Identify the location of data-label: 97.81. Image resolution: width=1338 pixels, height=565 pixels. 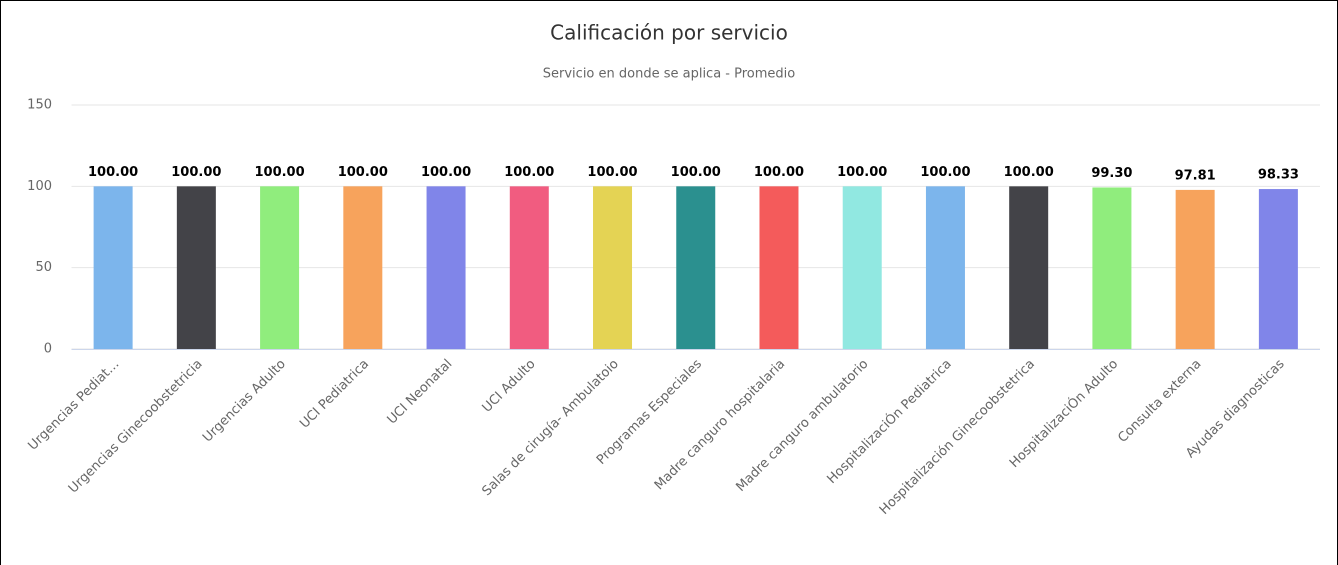
(1195, 175).